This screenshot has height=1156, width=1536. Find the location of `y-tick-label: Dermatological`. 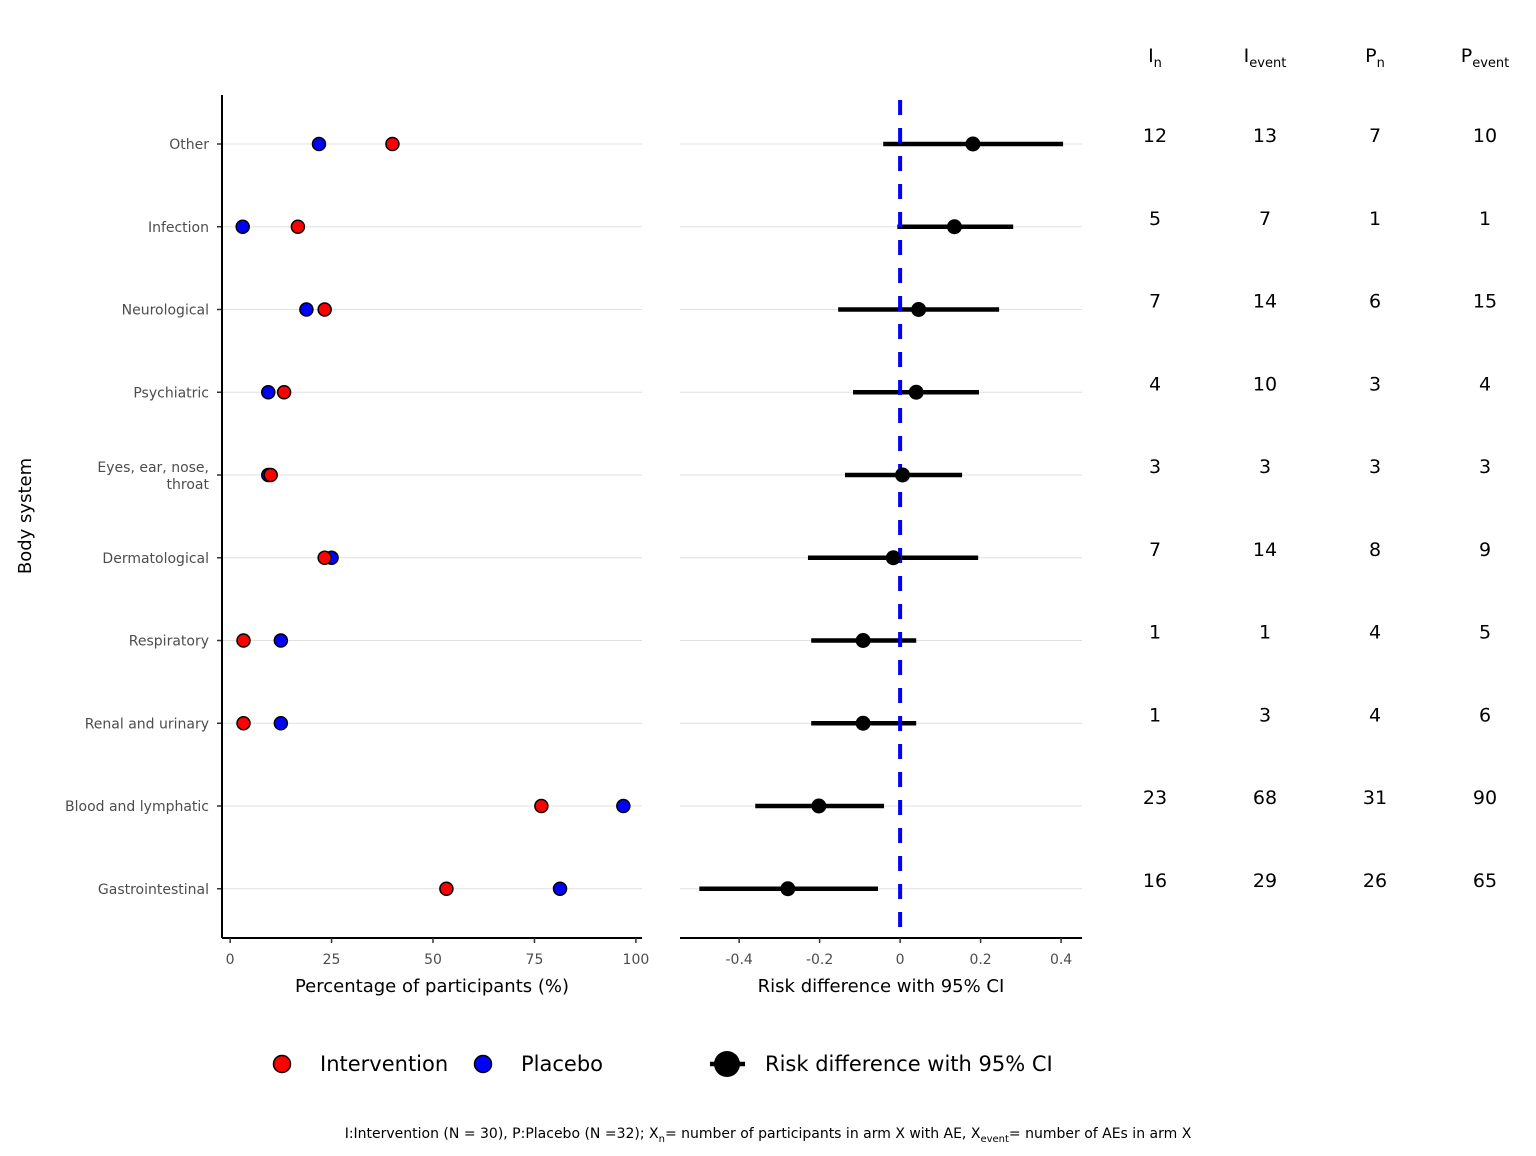

y-tick-label: Dermatological is located at coordinates (155, 559).